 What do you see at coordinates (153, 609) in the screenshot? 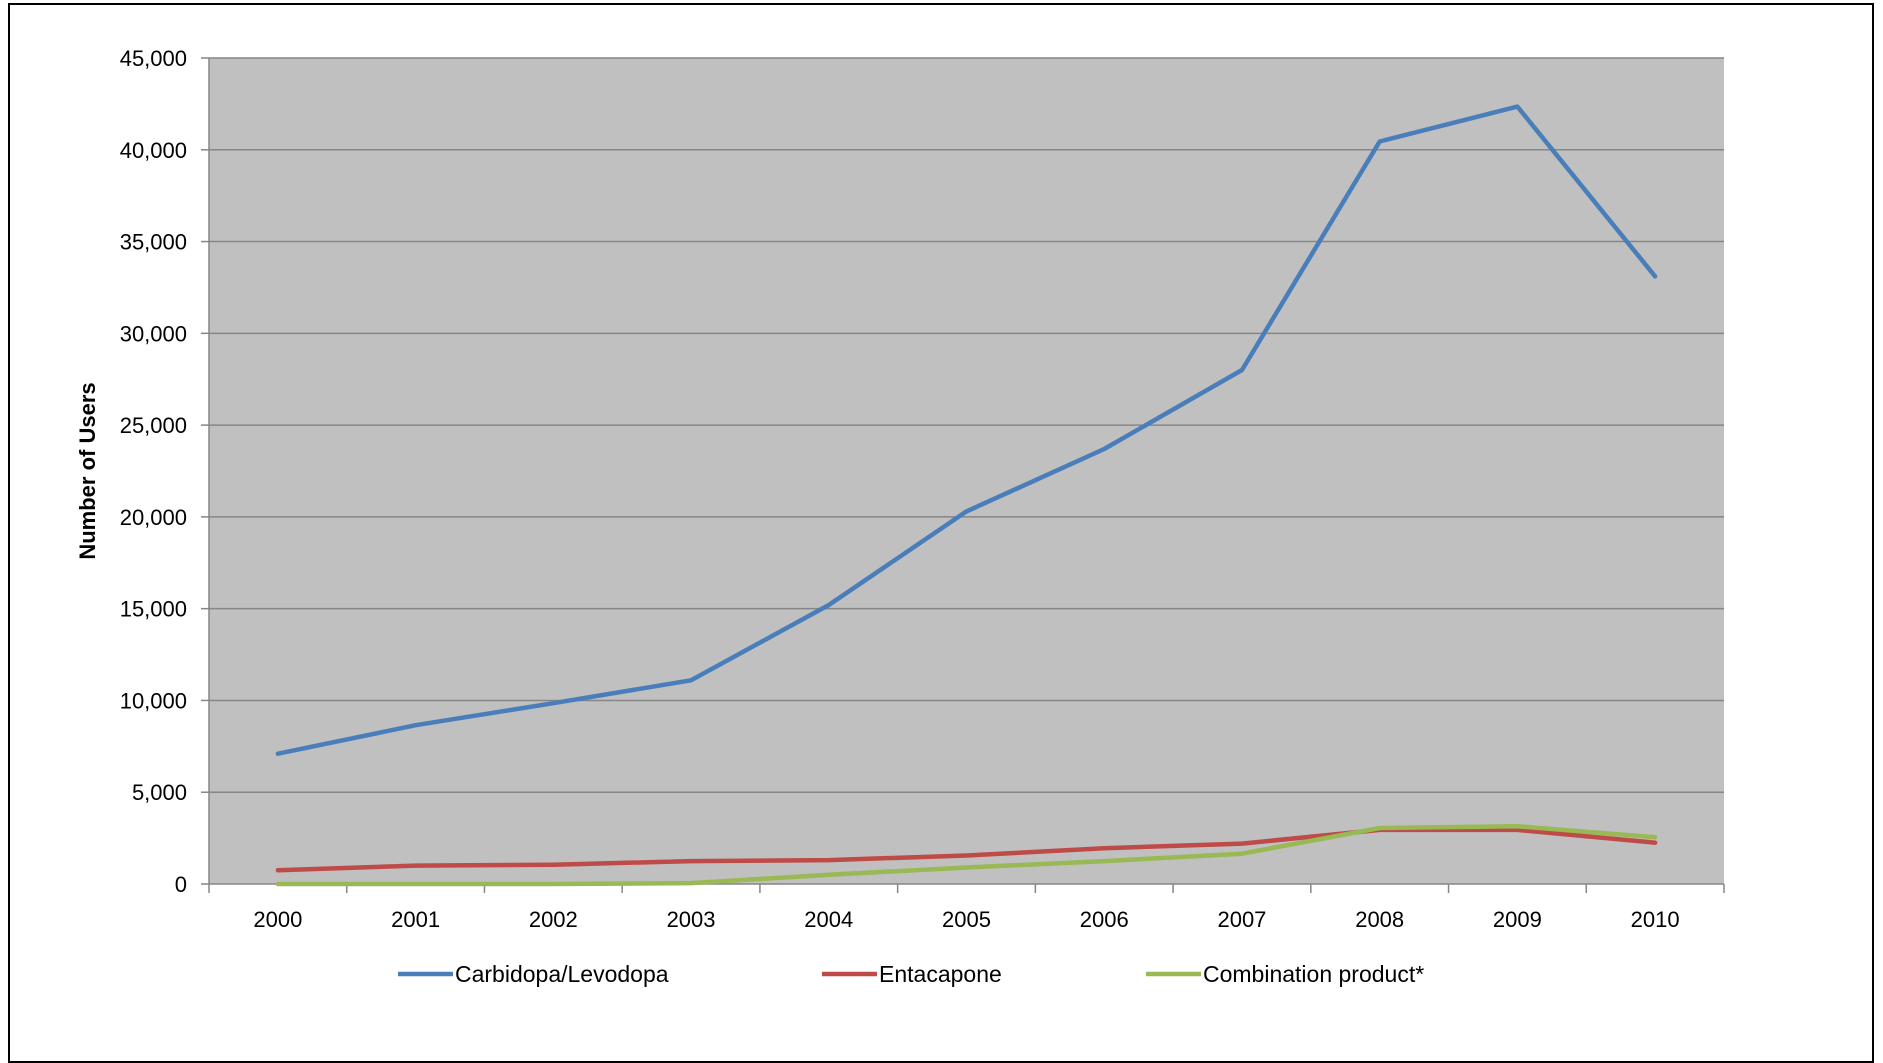
I see `y-tick-label: 15,000` at bounding box center [153, 609].